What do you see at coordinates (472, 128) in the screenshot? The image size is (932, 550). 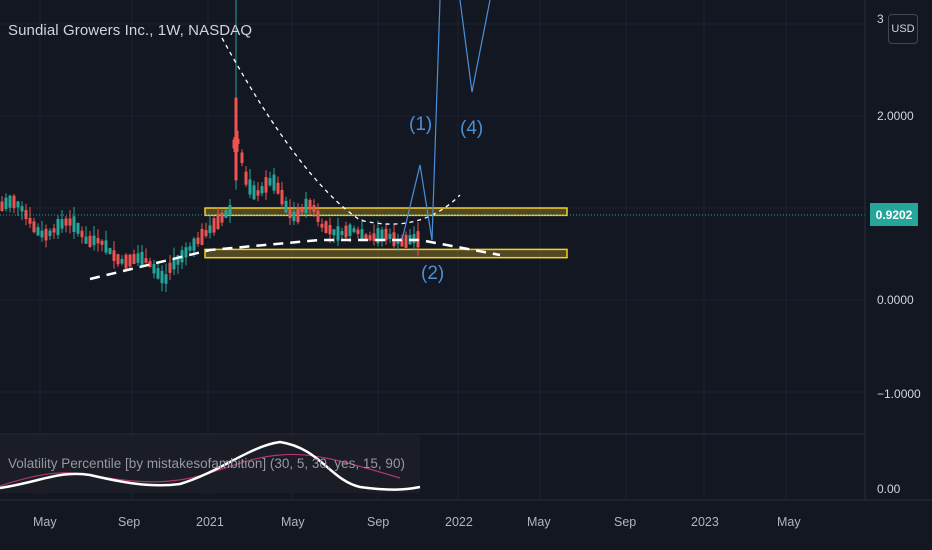 I see `wave-label-4: (4)` at bounding box center [472, 128].